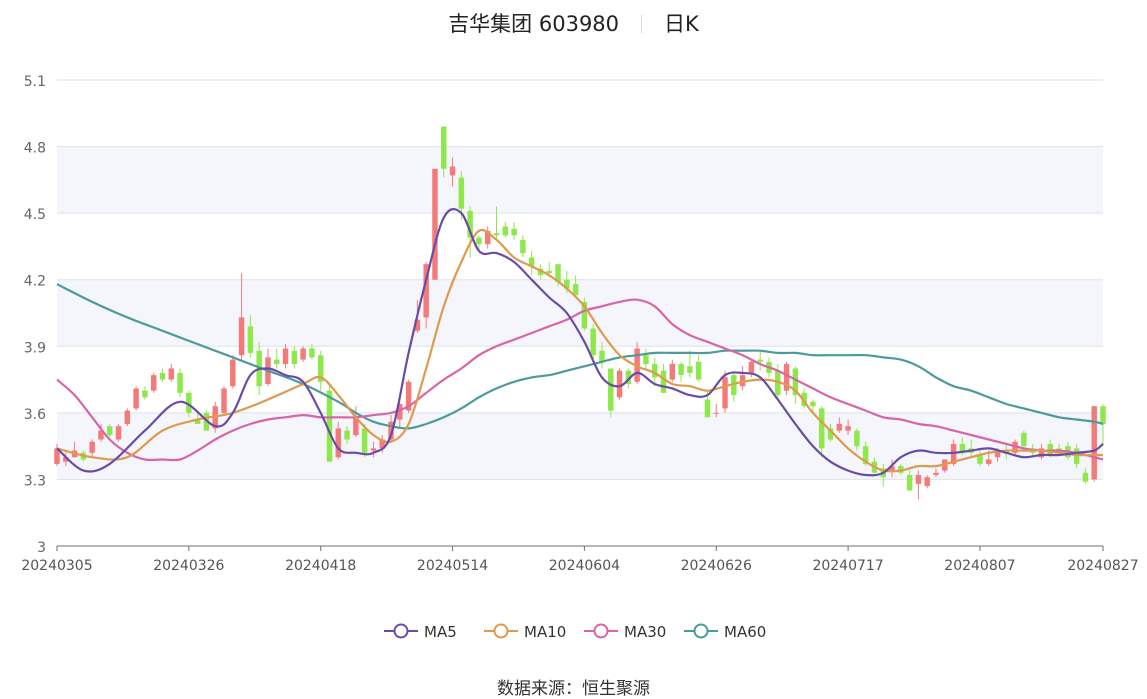 Image resolution: width=1147 pixels, height=699 pixels. I want to click on x-tick-label: 20240604, so click(584, 566).